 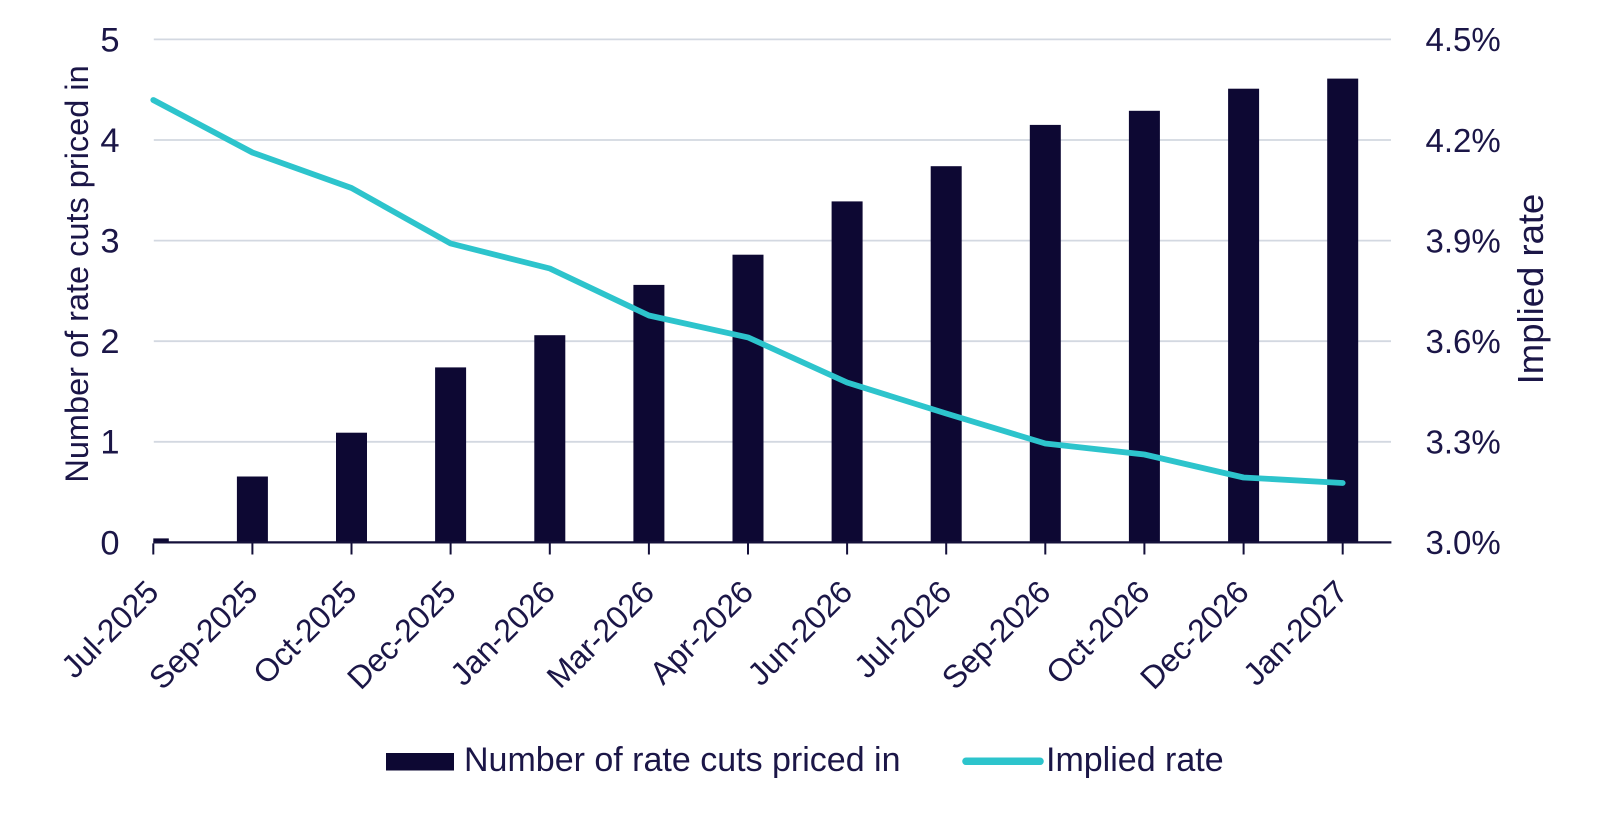 I want to click on svg-text: Jan-2027, so click(x=1295, y=633).